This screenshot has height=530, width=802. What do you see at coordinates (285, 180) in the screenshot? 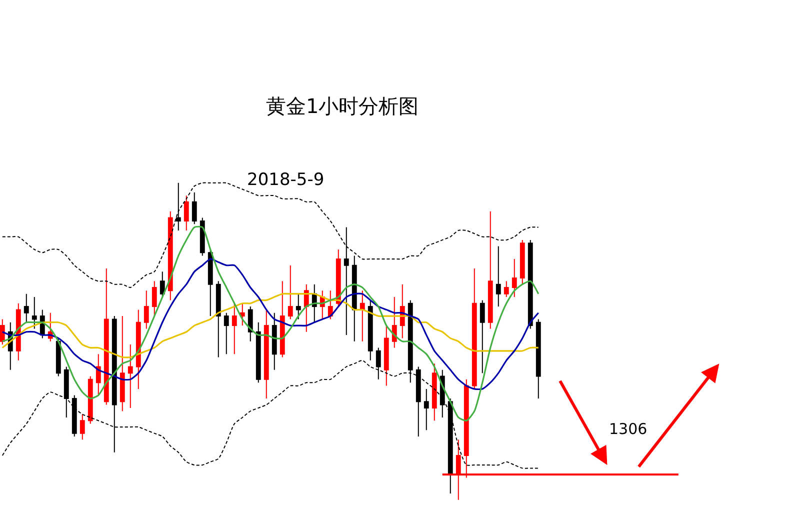
I see `chart-subtitle: 2018-5-9` at bounding box center [285, 180].